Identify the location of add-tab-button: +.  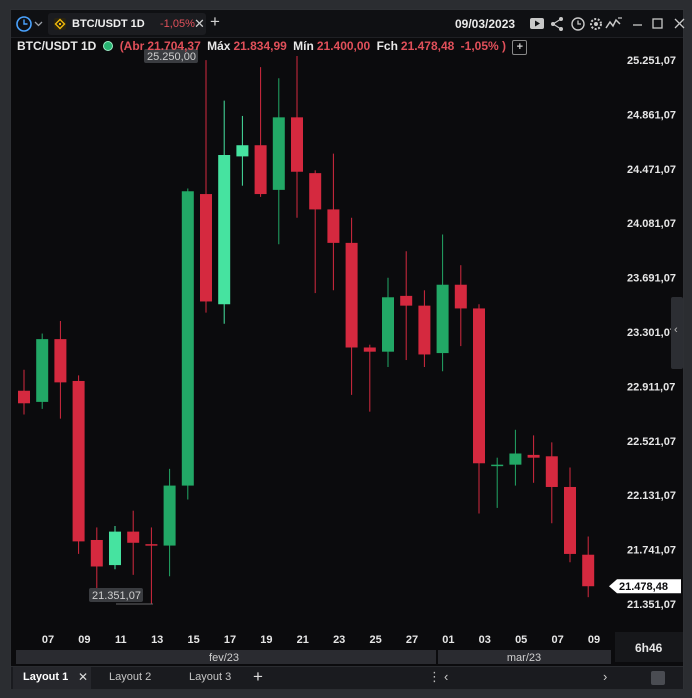
(215, 21).